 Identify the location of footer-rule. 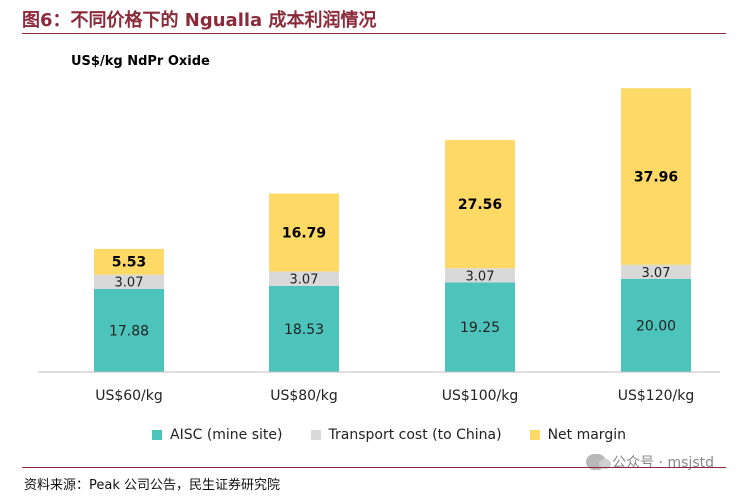
(374, 467).